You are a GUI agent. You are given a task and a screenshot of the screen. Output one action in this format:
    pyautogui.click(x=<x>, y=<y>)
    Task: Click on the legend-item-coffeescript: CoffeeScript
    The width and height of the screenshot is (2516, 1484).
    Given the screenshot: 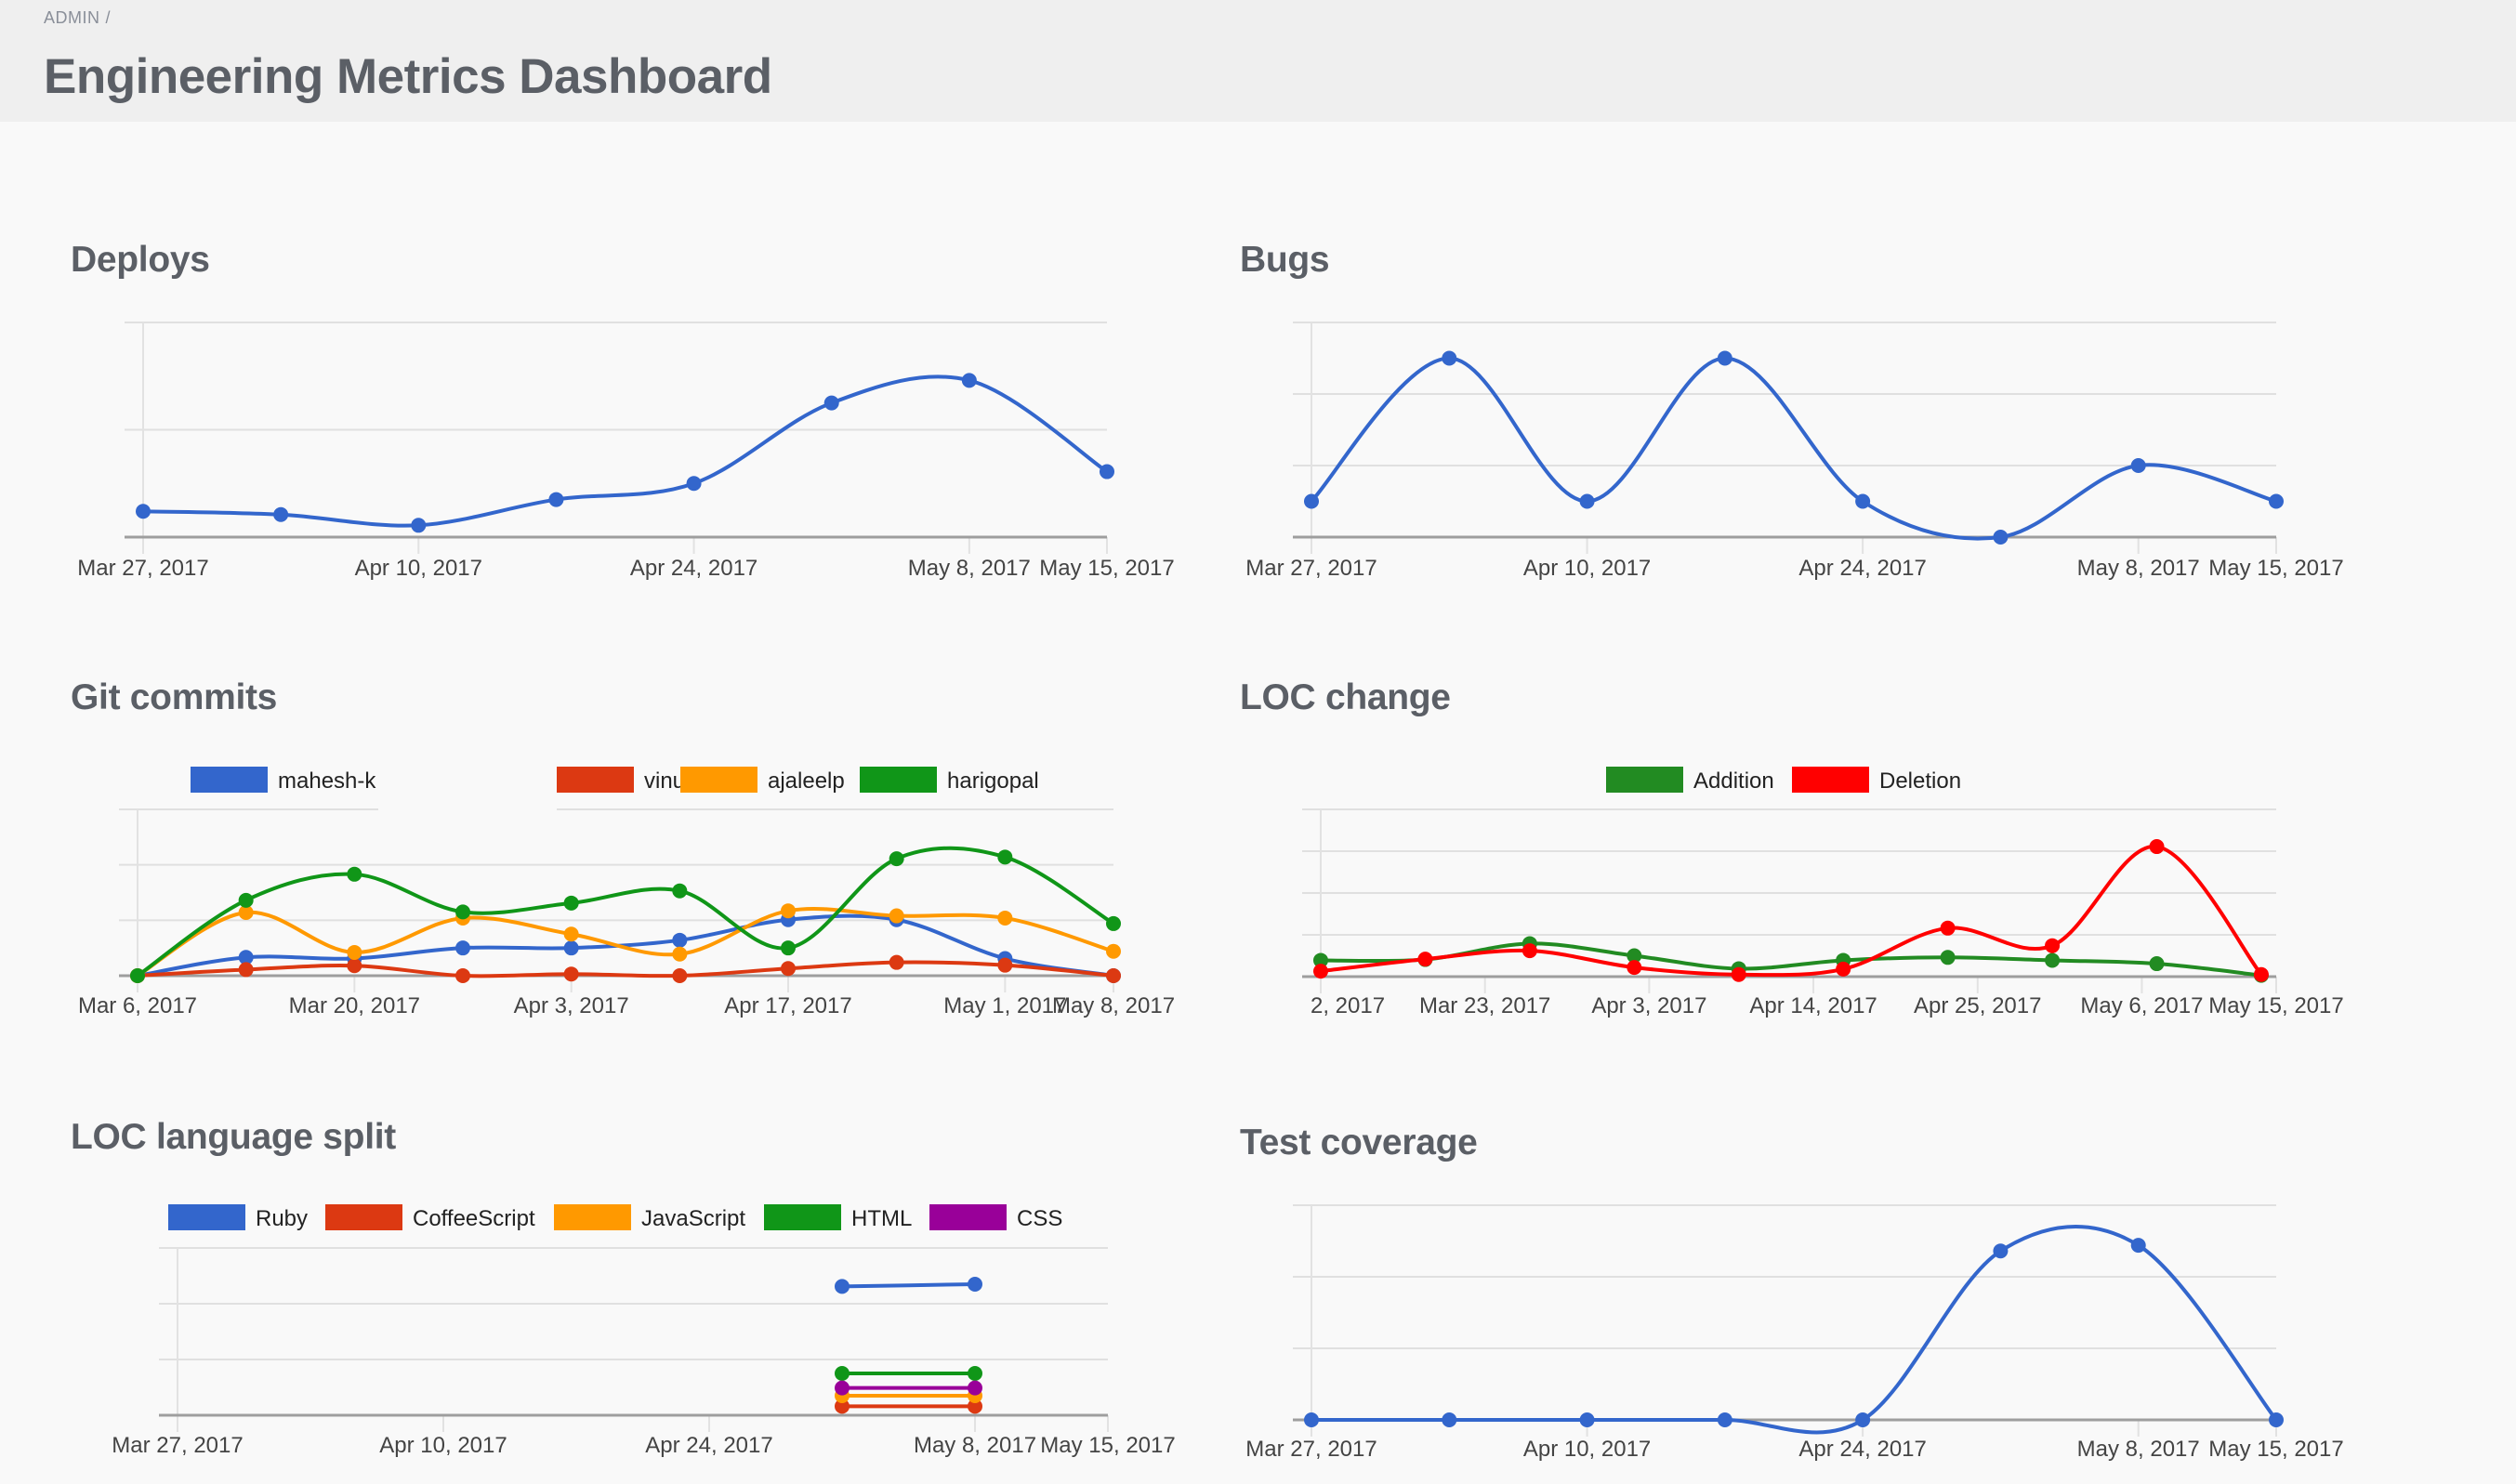 What is the action you would take?
    pyautogui.click(x=430, y=1218)
    